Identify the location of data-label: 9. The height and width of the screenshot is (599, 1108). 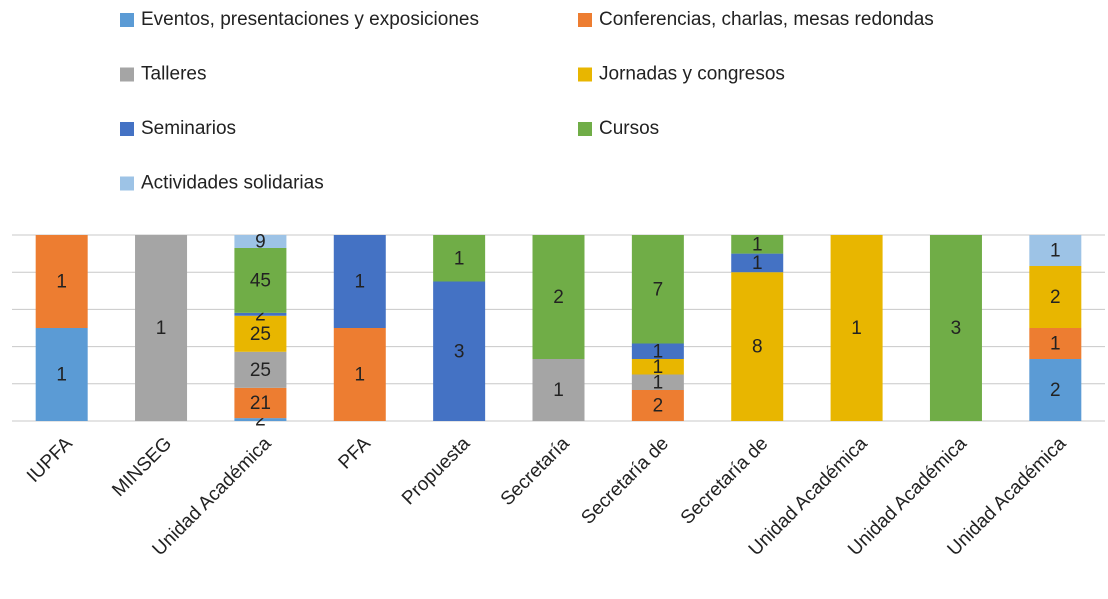
(260, 242).